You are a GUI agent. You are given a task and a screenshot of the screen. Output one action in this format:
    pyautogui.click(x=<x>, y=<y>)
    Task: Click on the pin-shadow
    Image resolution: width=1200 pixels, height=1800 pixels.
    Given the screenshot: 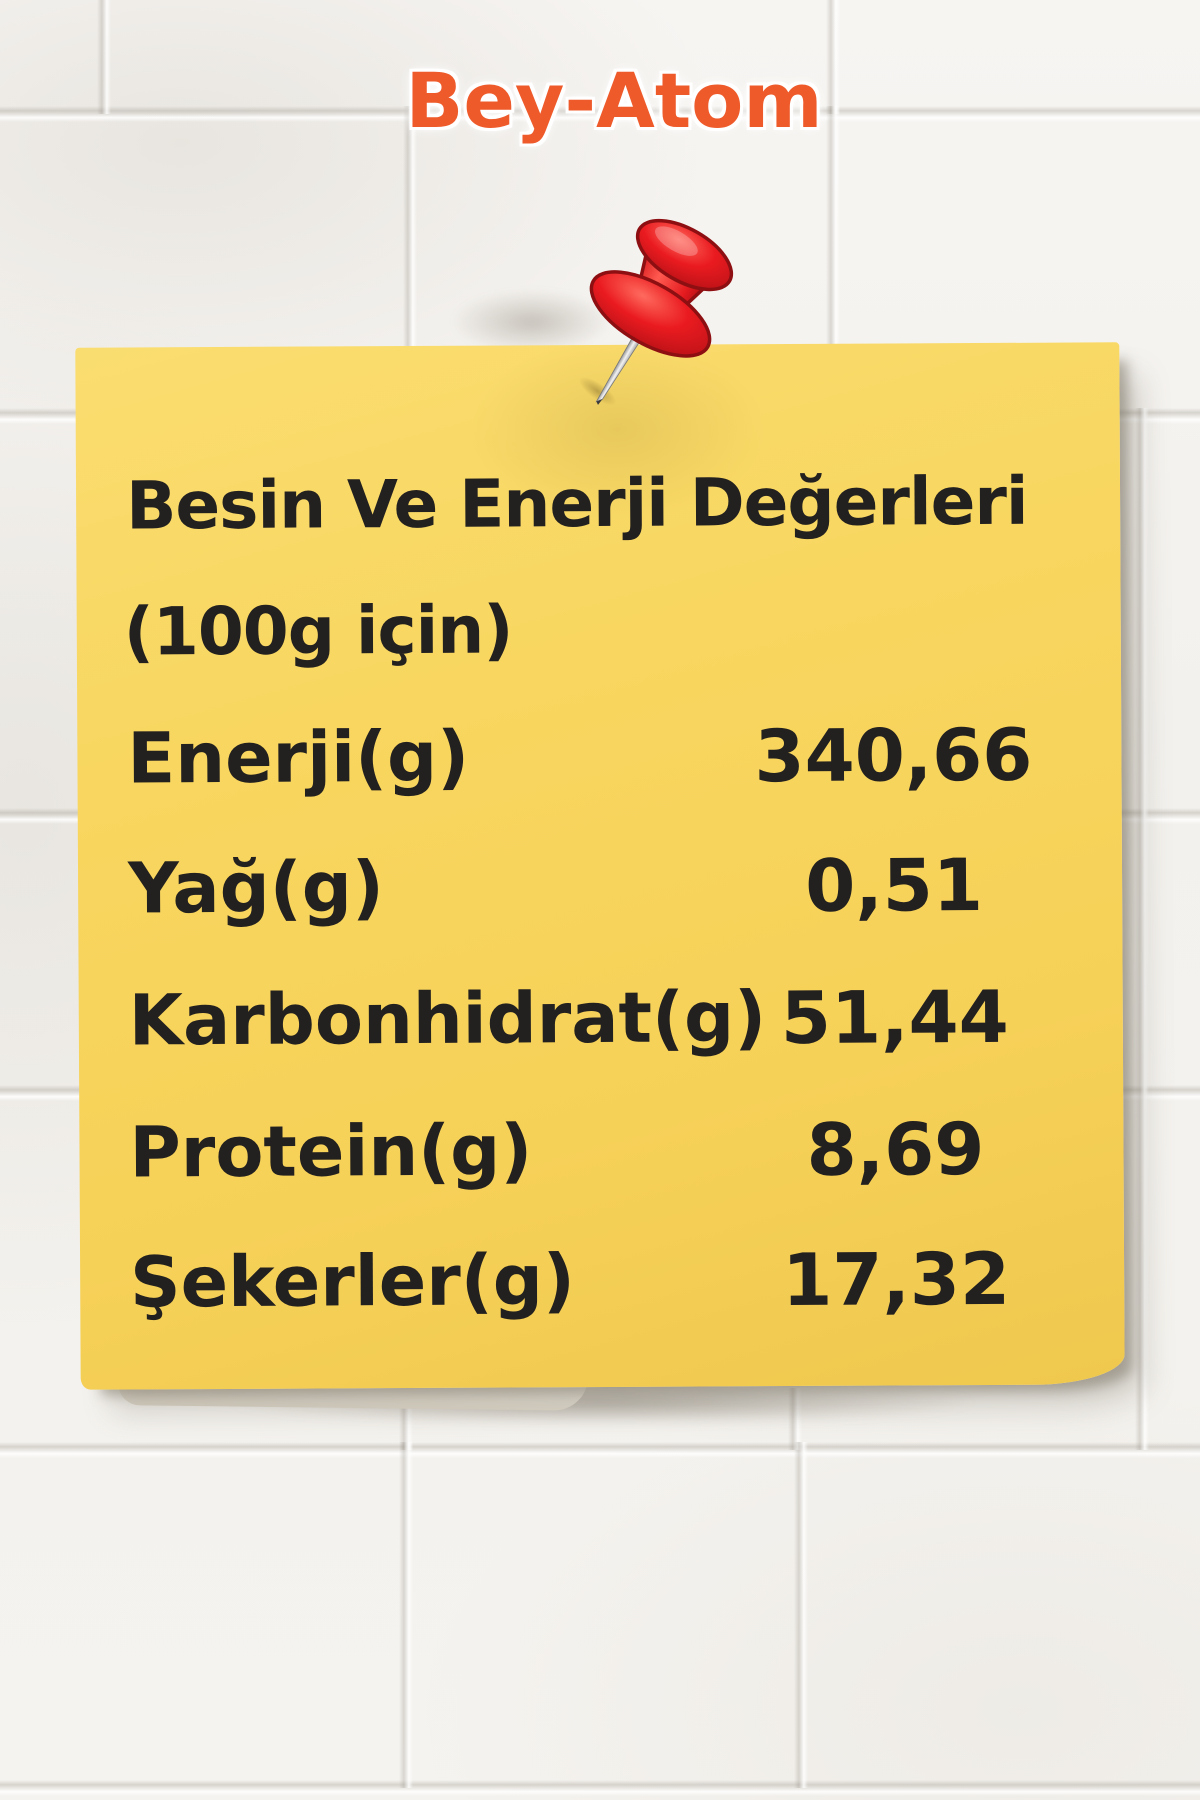 What is the action you would take?
    pyautogui.click(x=532, y=322)
    